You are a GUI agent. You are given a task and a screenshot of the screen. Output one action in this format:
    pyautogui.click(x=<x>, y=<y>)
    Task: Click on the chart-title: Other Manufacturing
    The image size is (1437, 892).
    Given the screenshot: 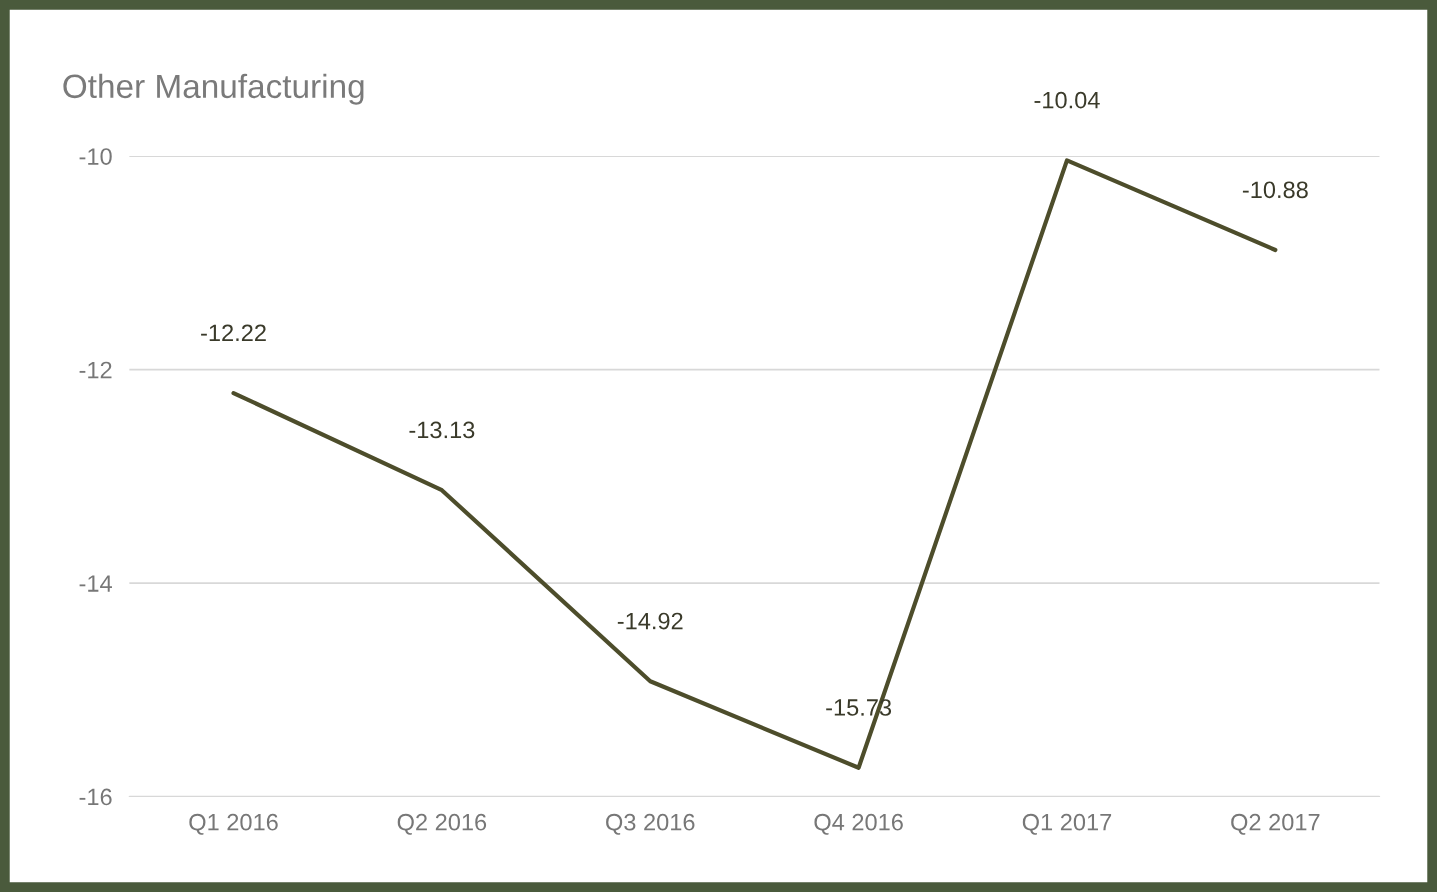 What is the action you would take?
    pyautogui.click(x=213, y=89)
    